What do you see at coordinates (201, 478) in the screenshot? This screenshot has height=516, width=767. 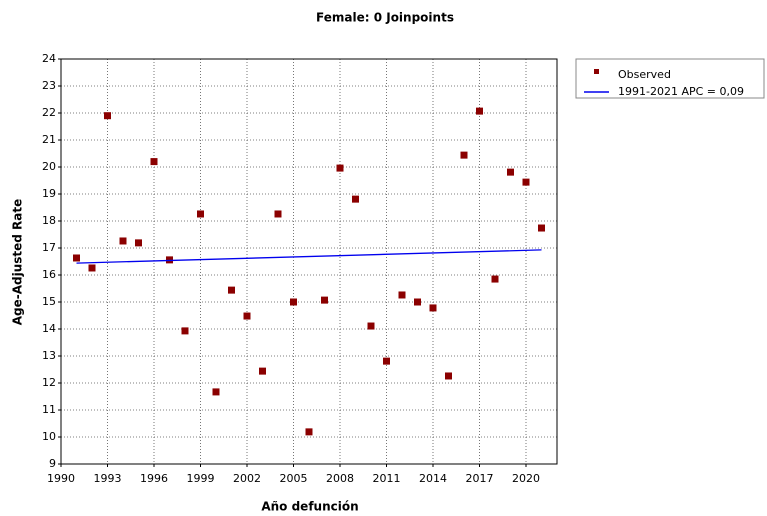 I see `x-tick-label: 1999` at bounding box center [201, 478].